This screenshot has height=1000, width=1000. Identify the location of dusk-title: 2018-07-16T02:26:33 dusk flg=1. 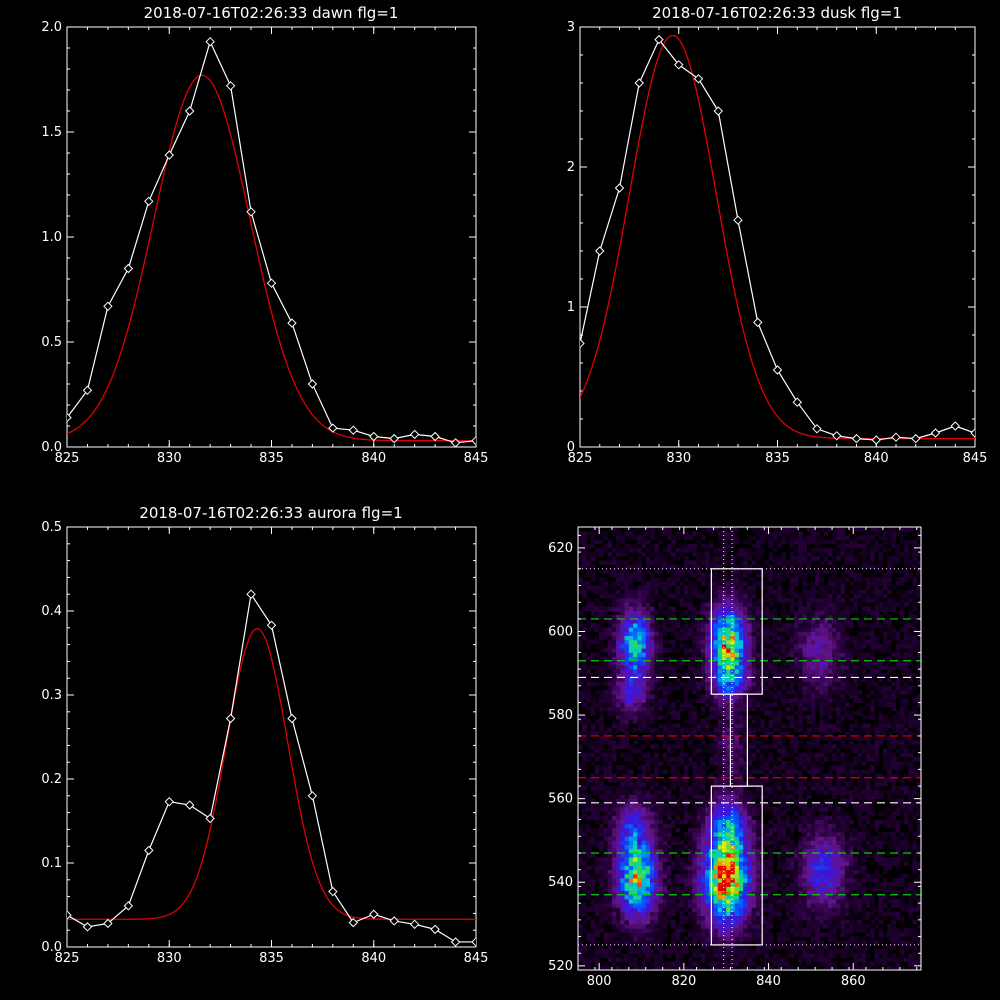
(777, 13).